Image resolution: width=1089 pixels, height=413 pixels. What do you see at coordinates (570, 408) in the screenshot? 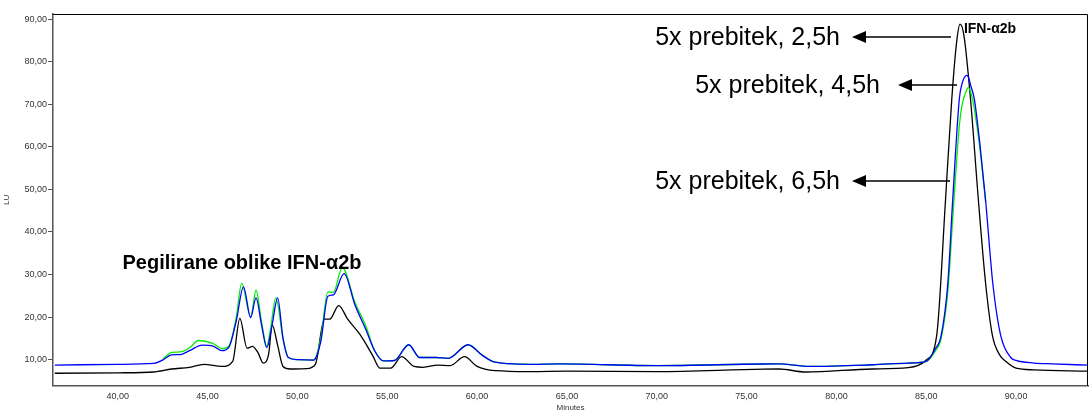
I see `x-axis-title: Minutes` at bounding box center [570, 408].